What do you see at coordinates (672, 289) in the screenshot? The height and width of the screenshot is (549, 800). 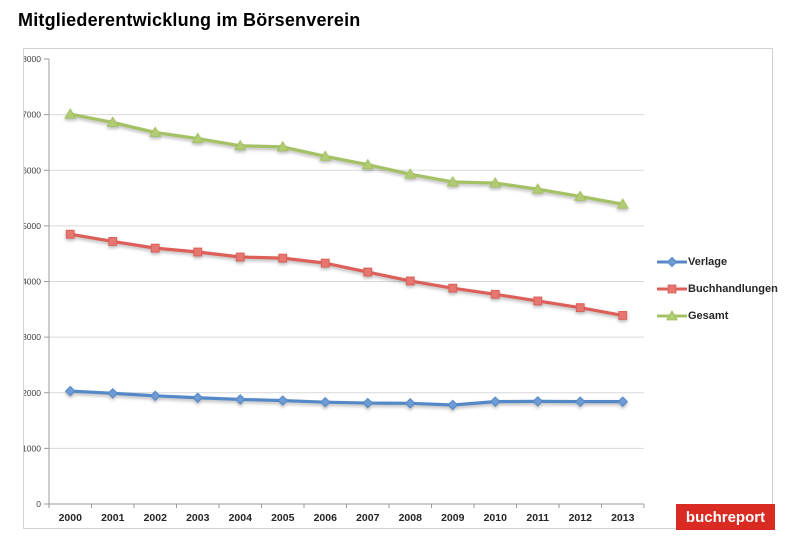 I see `buchhandlungen-line-marker-icon` at bounding box center [672, 289].